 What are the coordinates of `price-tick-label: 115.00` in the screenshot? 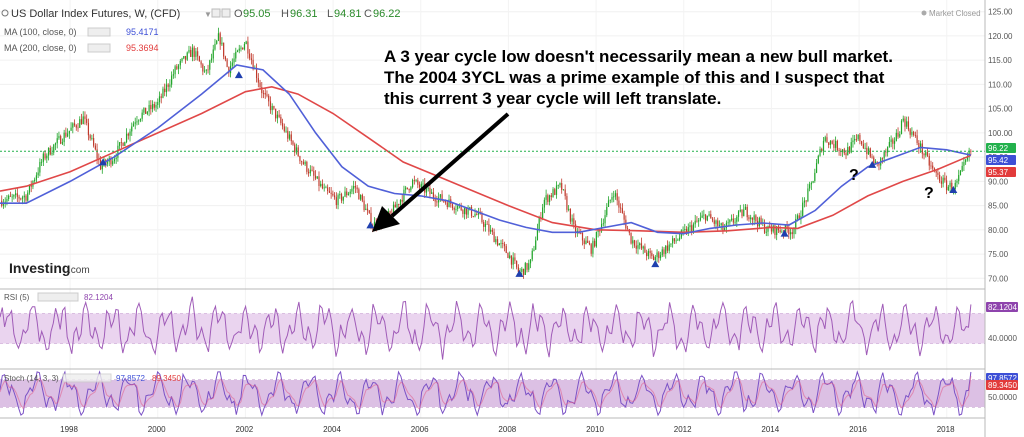 It's located at (1000, 60).